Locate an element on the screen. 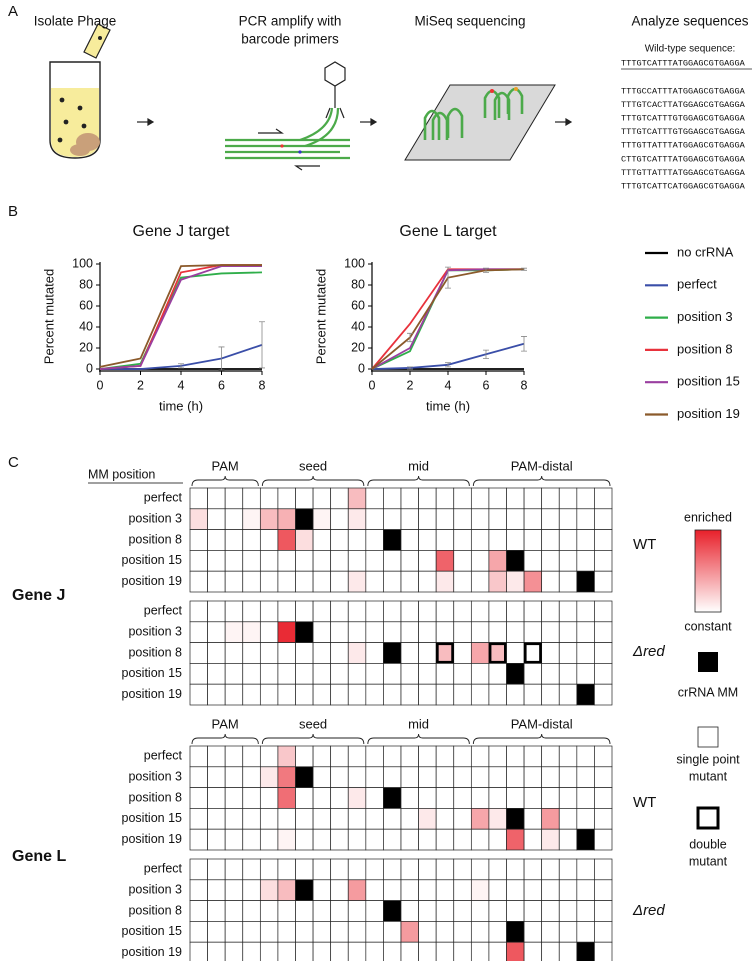 The width and height of the screenshot is (756, 961). chart-title: Gene J target is located at coordinates (182, 231).